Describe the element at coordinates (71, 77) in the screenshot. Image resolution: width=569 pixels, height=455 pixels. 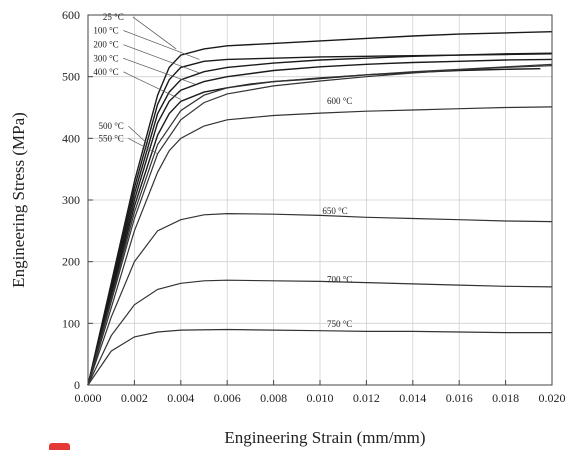
I see `y-tick-label: 500` at that location.